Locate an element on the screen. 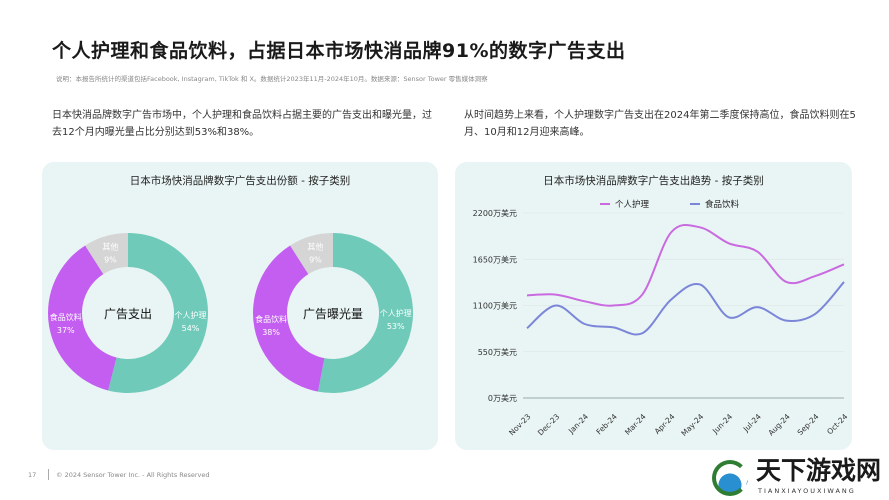 Image resolution: width=889 pixels, height=500 pixels. y-tick-label: 0万美元 is located at coordinates (502, 398).